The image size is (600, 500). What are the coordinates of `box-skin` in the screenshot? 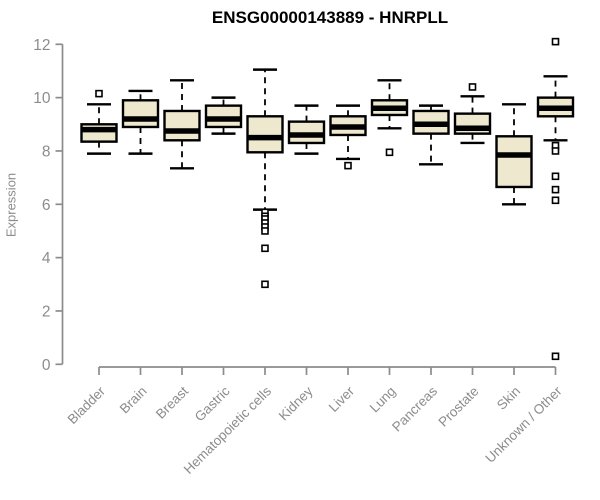 It's located at (514, 154).